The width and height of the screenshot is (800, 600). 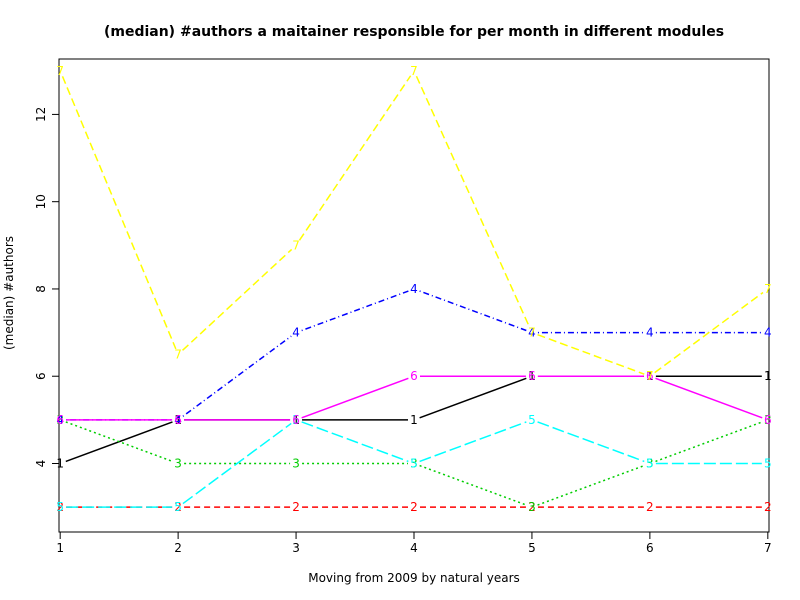 What do you see at coordinates (532, 548) in the screenshot?
I see `x-tick-label: 5` at bounding box center [532, 548].